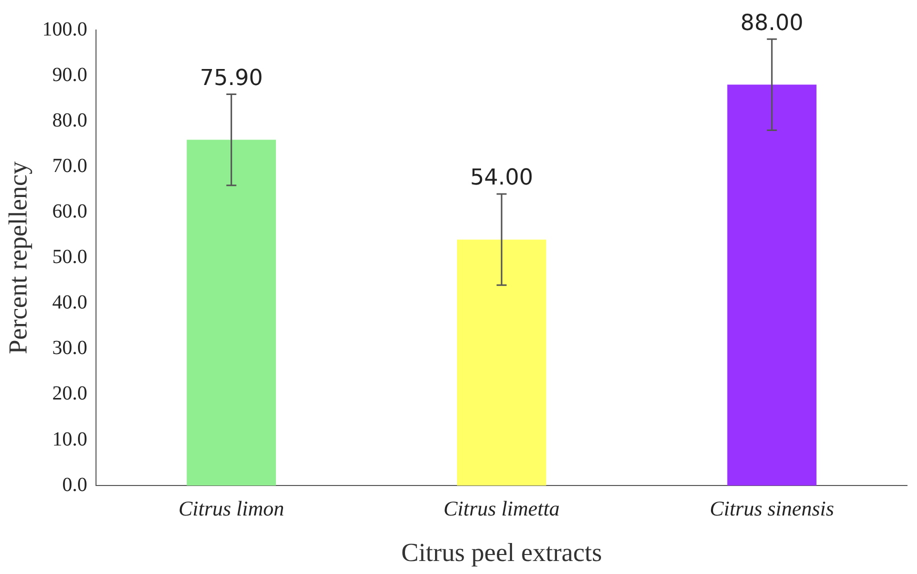 Image resolution: width=917 pixels, height=574 pixels. I want to click on data-label: 75.90, so click(231, 78).